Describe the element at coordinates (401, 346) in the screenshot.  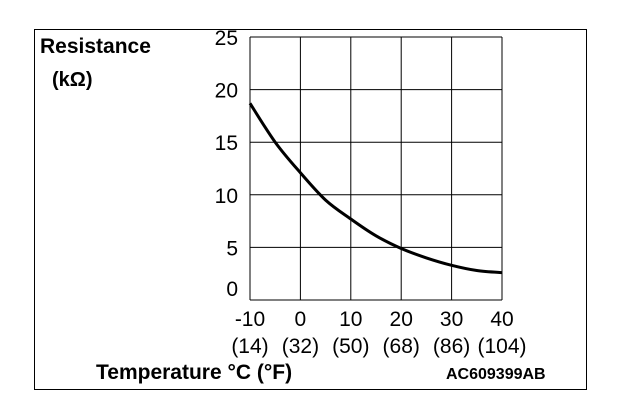
I see `x-tick-label-fahrenheit-3: (68)` at that location.